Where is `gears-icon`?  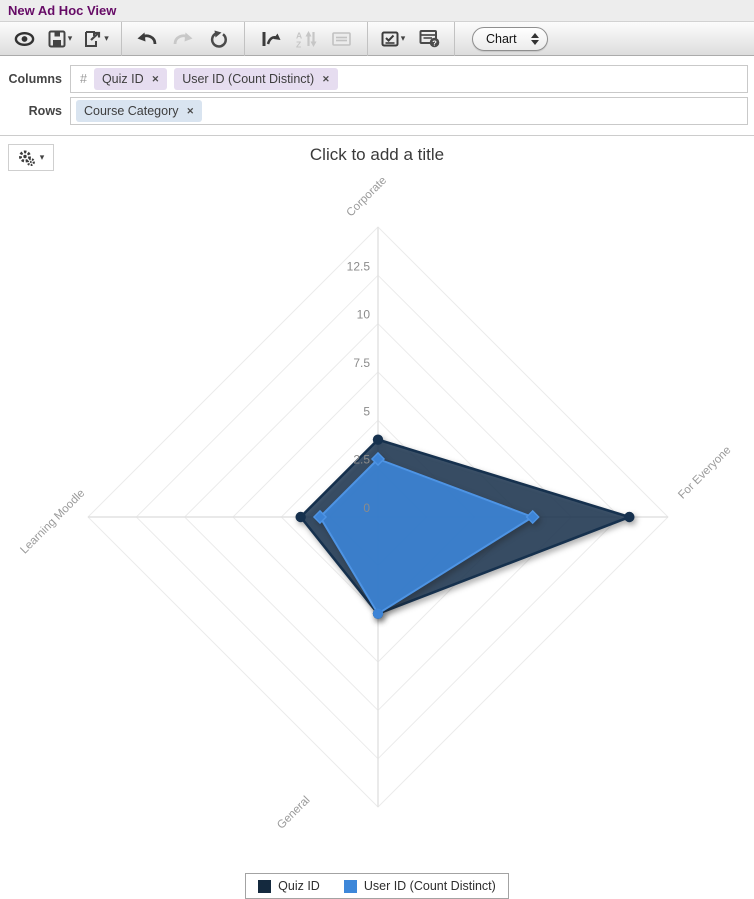 gears-icon is located at coordinates (26, 158).